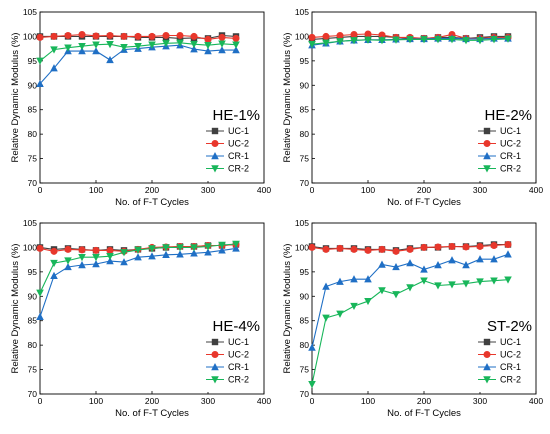 The height and width of the screenshot is (434, 550). Describe the element at coordinates (238, 156) in the screenshot. I see `legend-entry: CR-1` at that location.